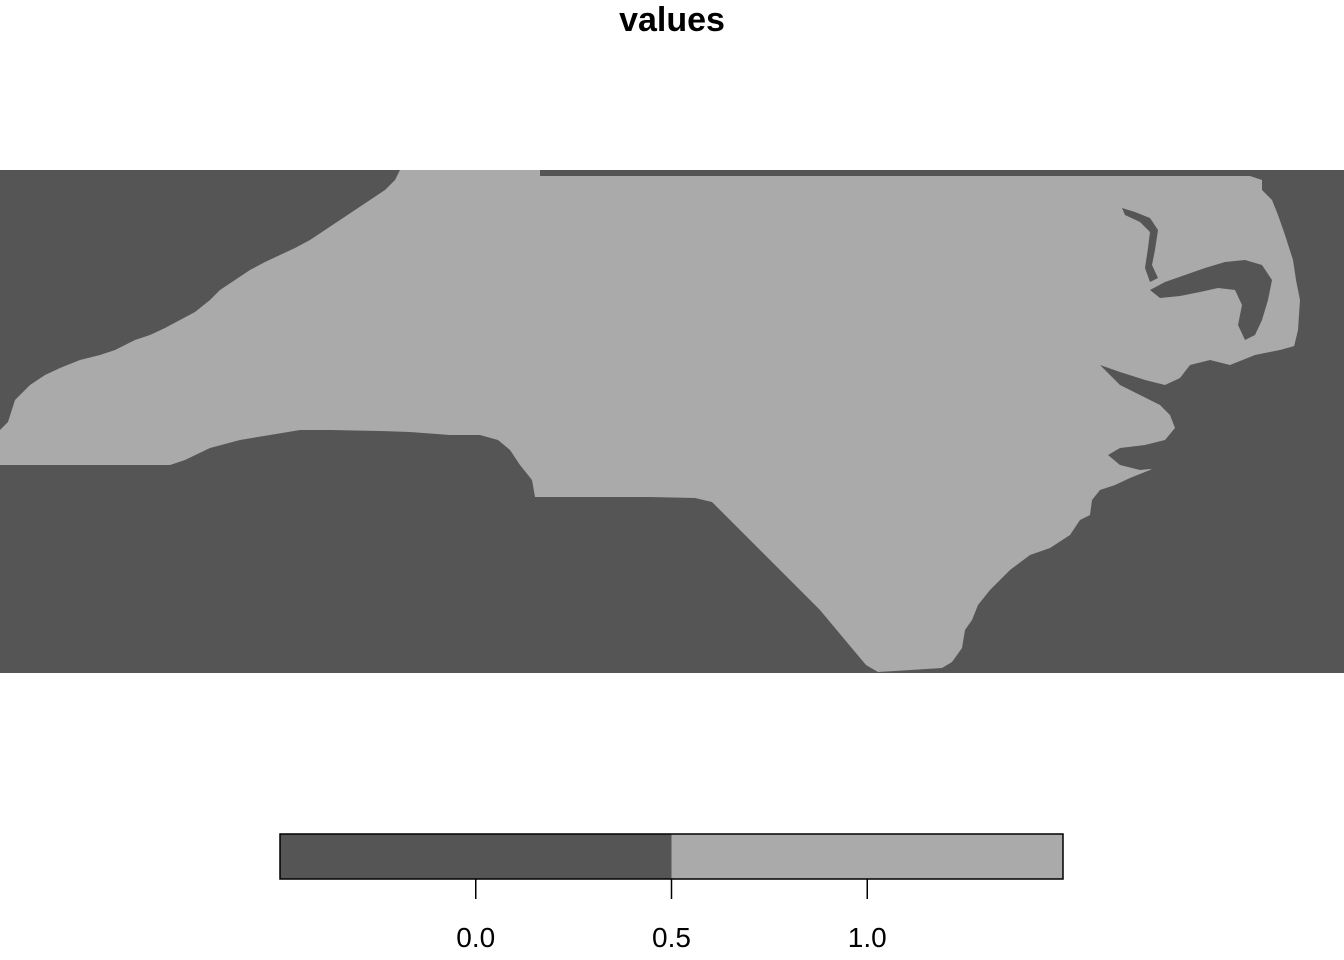 The height and width of the screenshot is (960, 1344). Describe the element at coordinates (1211, 300) in the screenshot. I see `raster-sound-albemarle` at that location.